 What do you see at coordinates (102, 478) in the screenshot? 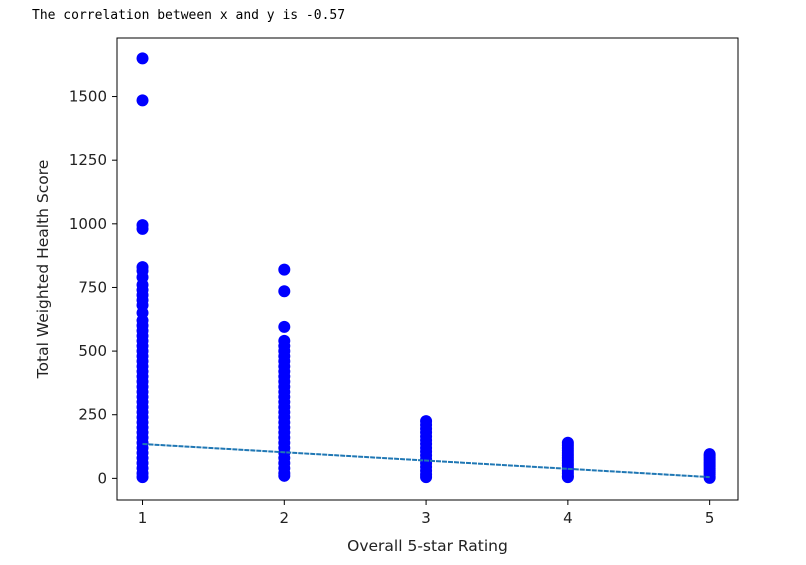
I see `y-tick-label: 0` at bounding box center [102, 478].